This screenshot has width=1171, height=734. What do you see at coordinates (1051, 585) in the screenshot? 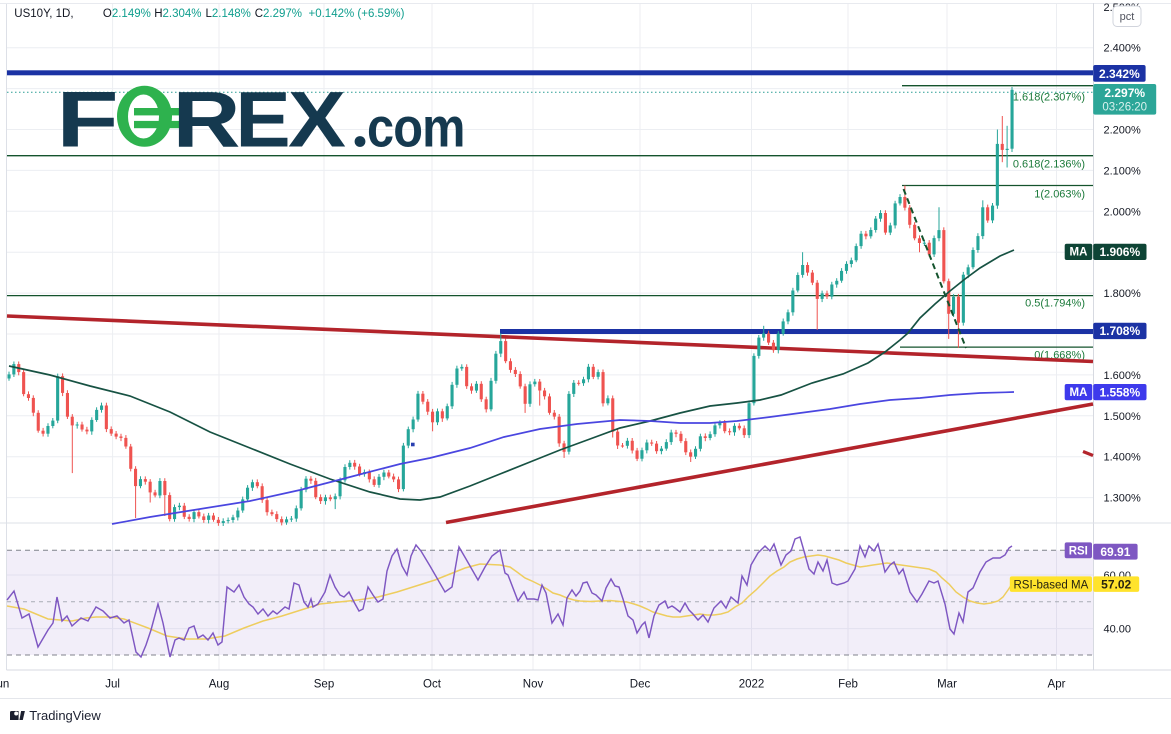
I see `svg-text: RSI-based MA` at bounding box center [1051, 585].